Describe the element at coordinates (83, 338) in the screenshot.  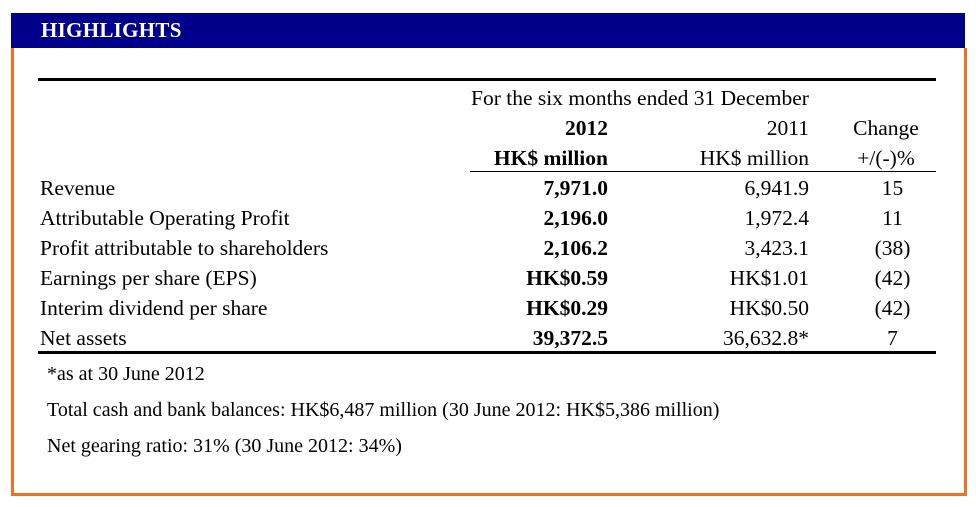
I see `row-label: Net assets` at that location.